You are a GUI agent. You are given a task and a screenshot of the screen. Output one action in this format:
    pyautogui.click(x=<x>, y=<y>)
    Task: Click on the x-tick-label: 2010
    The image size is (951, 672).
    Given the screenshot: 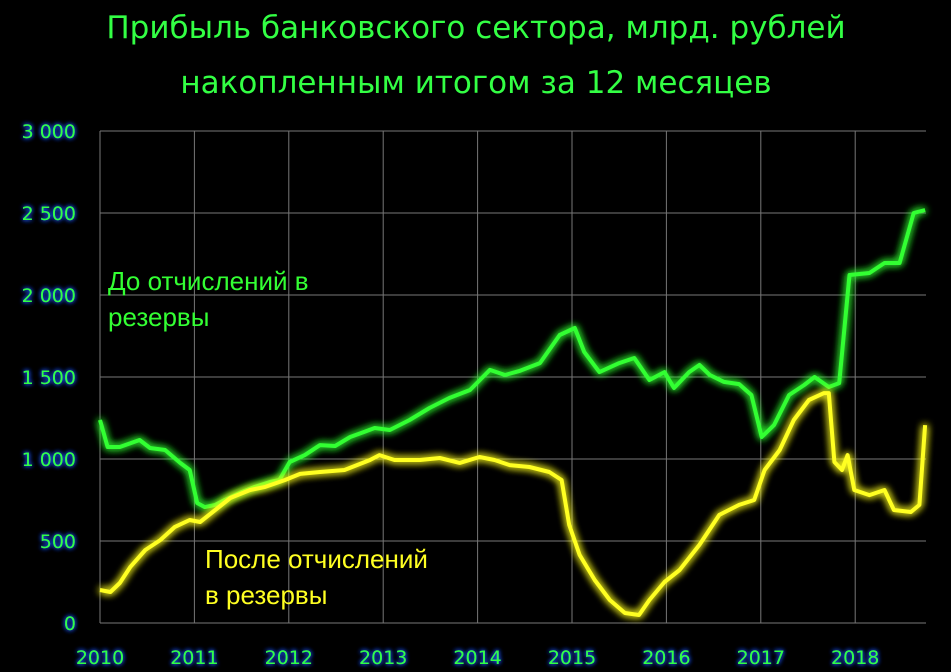 What is the action you would take?
    pyautogui.click(x=100, y=658)
    